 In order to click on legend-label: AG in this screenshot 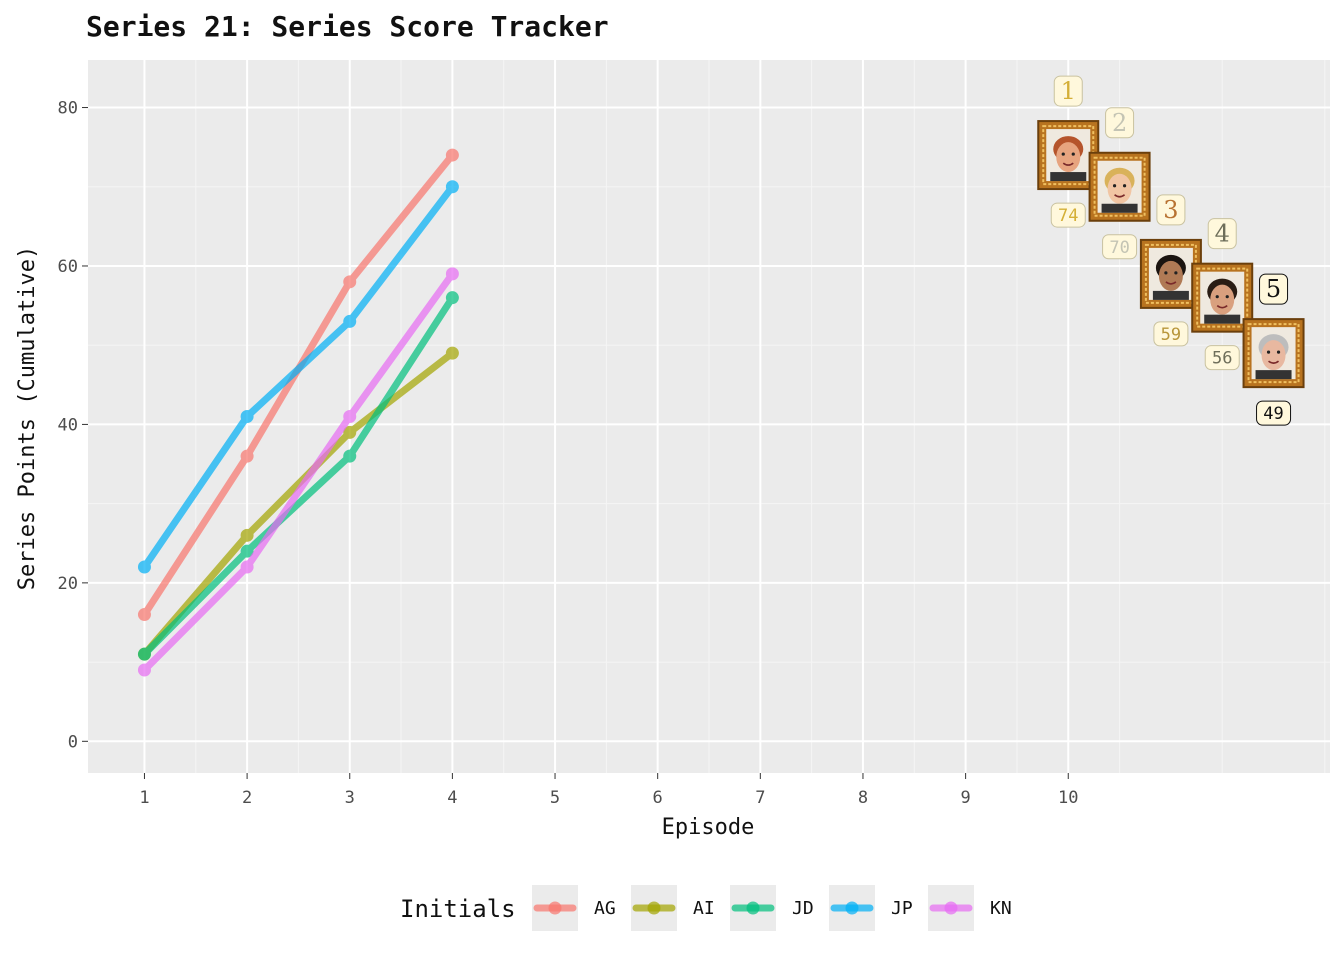, I will do `click(605, 908)`.